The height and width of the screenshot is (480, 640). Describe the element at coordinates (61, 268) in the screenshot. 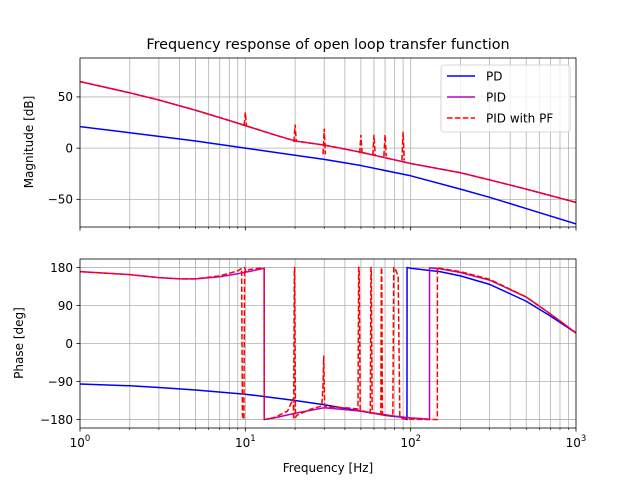

I see `phase-y-tick-label: 180` at that location.